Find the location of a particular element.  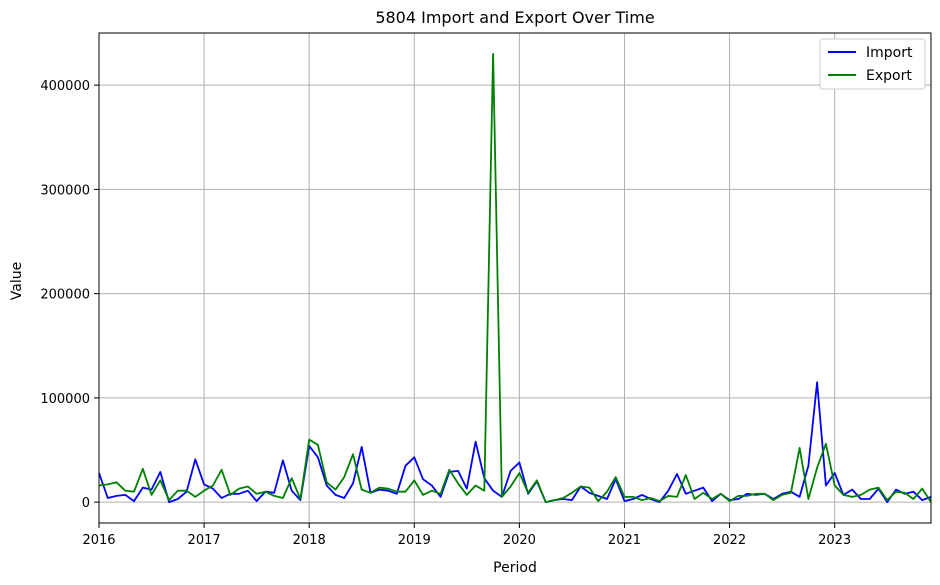

x-tick-label: 2017 is located at coordinates (204, 540).